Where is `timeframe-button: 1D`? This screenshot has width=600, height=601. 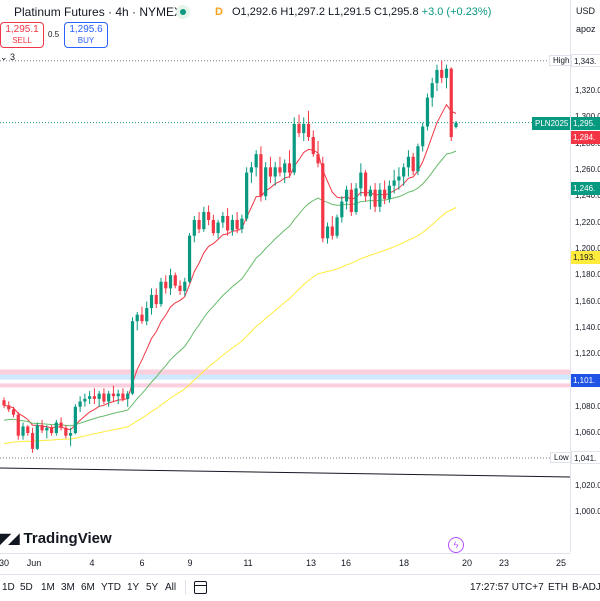 timeframe-button: 1D is located at coordinates (8, 587).